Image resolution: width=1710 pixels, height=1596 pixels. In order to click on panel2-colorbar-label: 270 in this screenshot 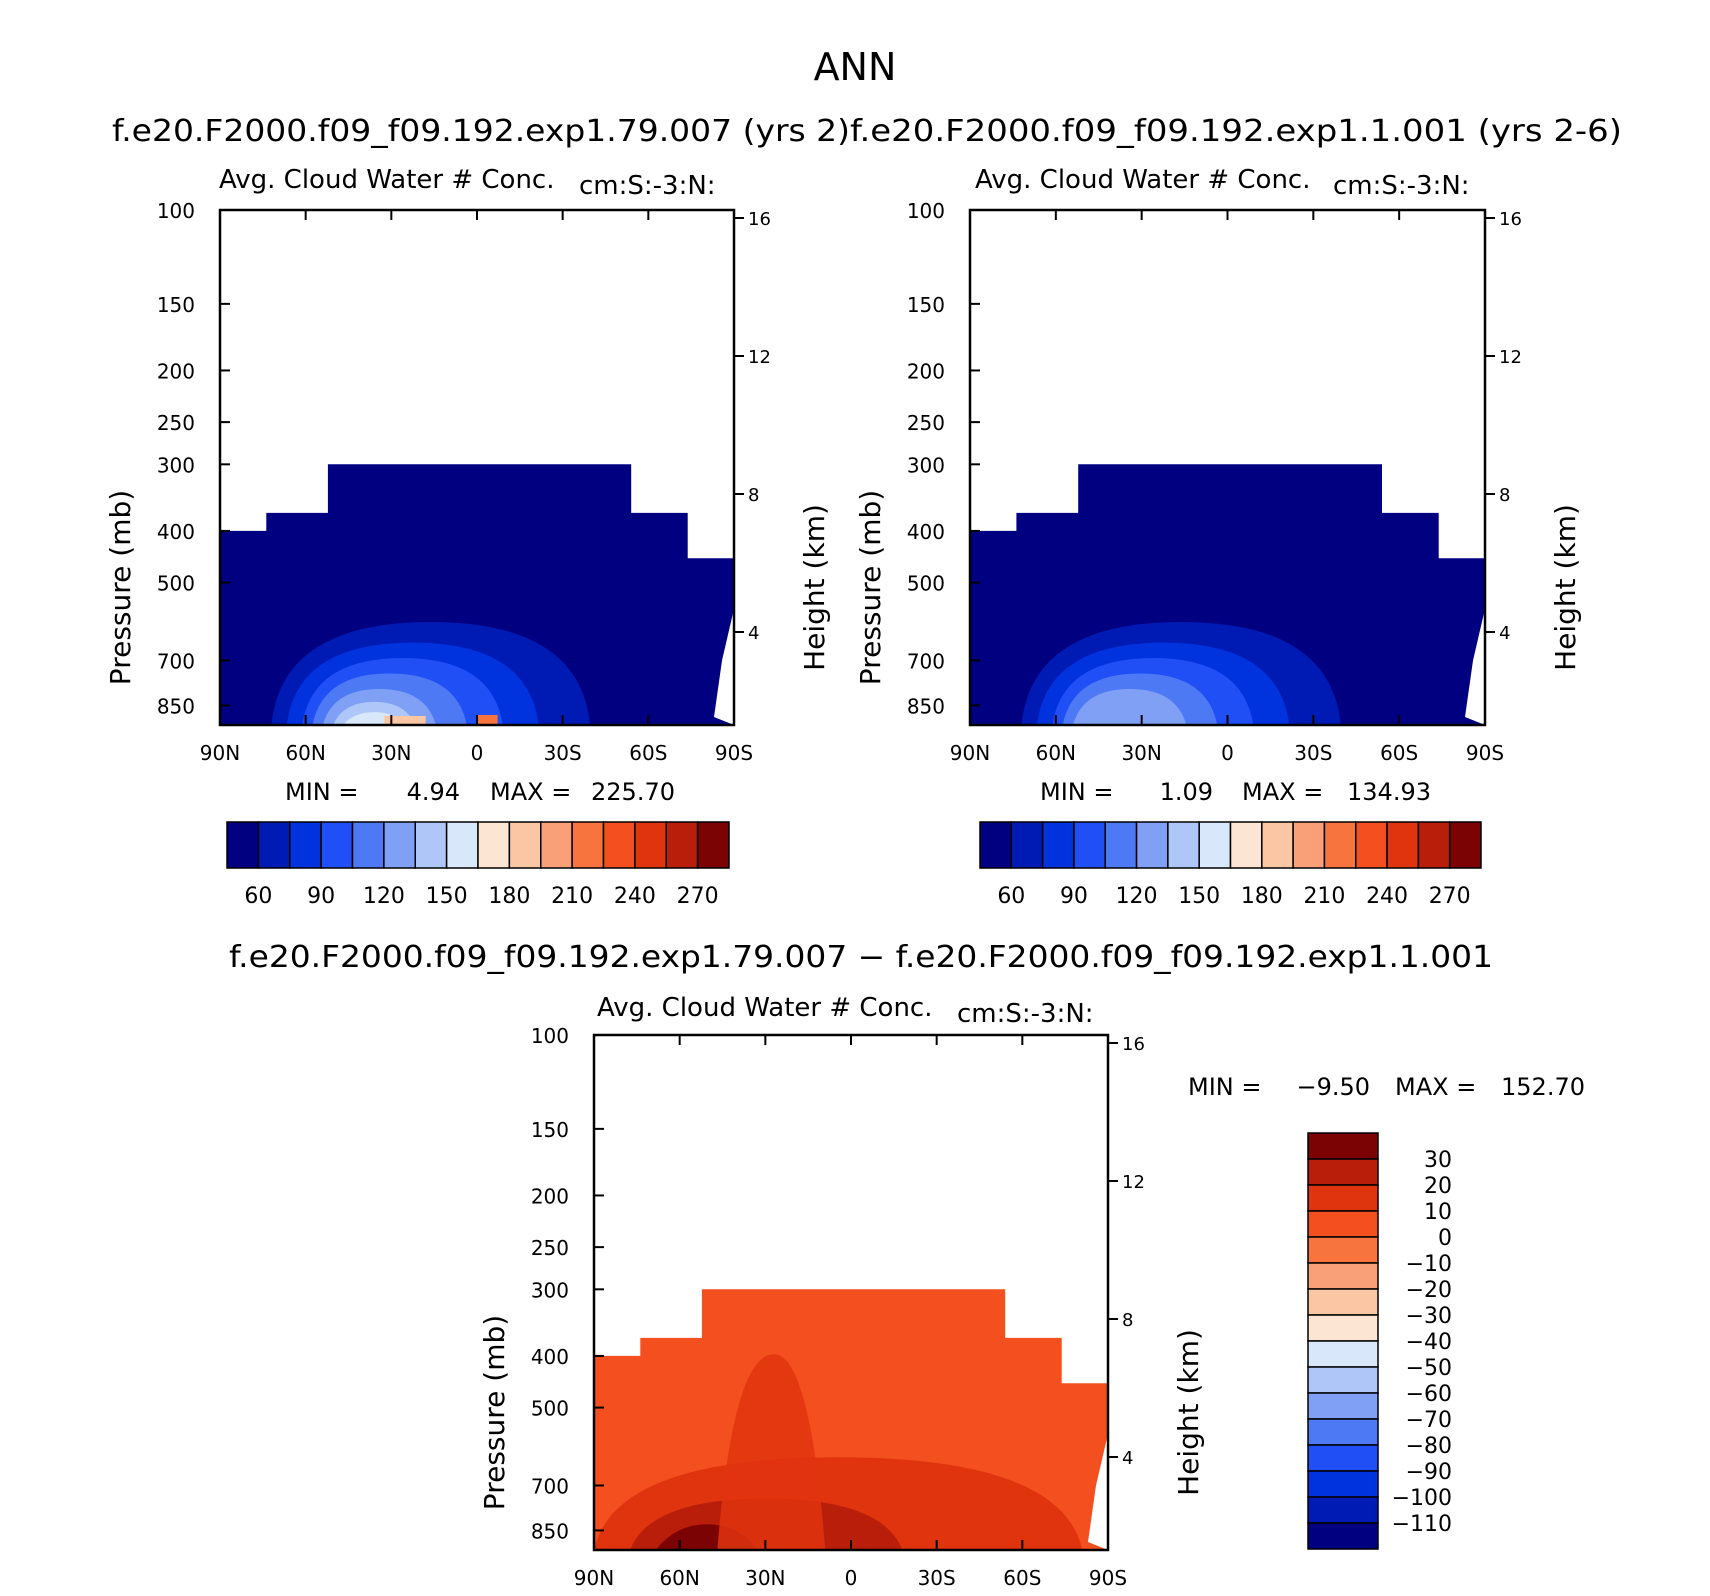, I will do `click(1450, 896)`.